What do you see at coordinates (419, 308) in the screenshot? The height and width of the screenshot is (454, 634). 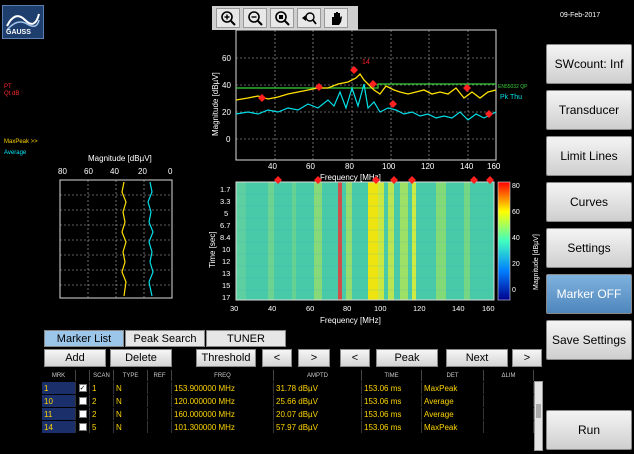 I see `wf-x-tick-120: 120` at bounding box center [419, 308].